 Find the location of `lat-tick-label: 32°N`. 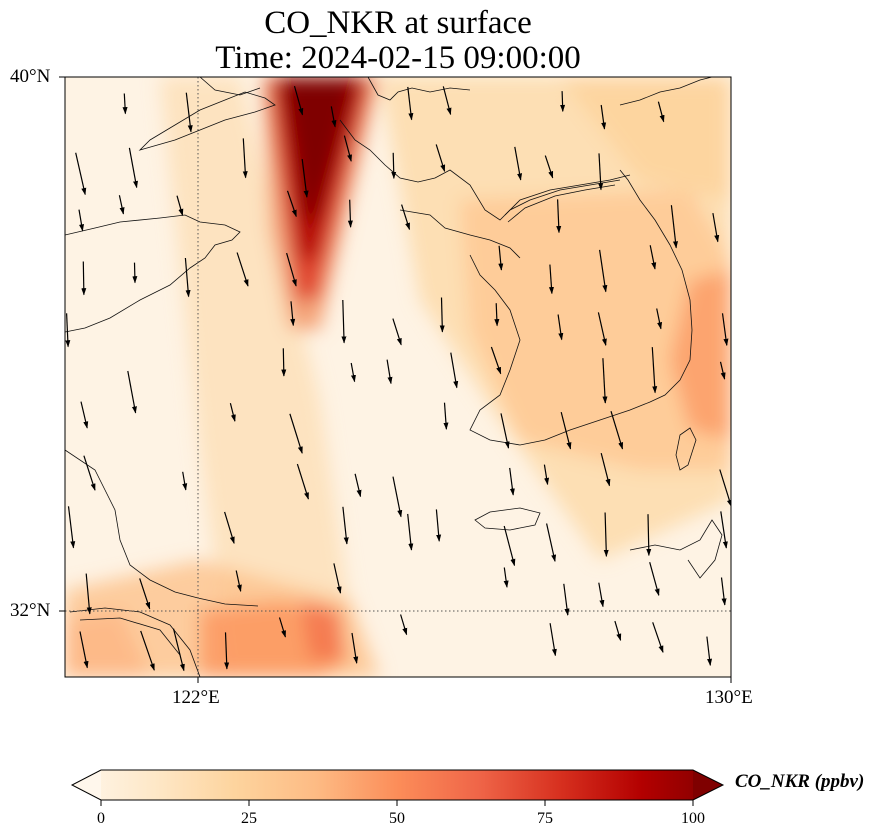

lat-tick-label: 32°N is located at coordinates (30, 610).